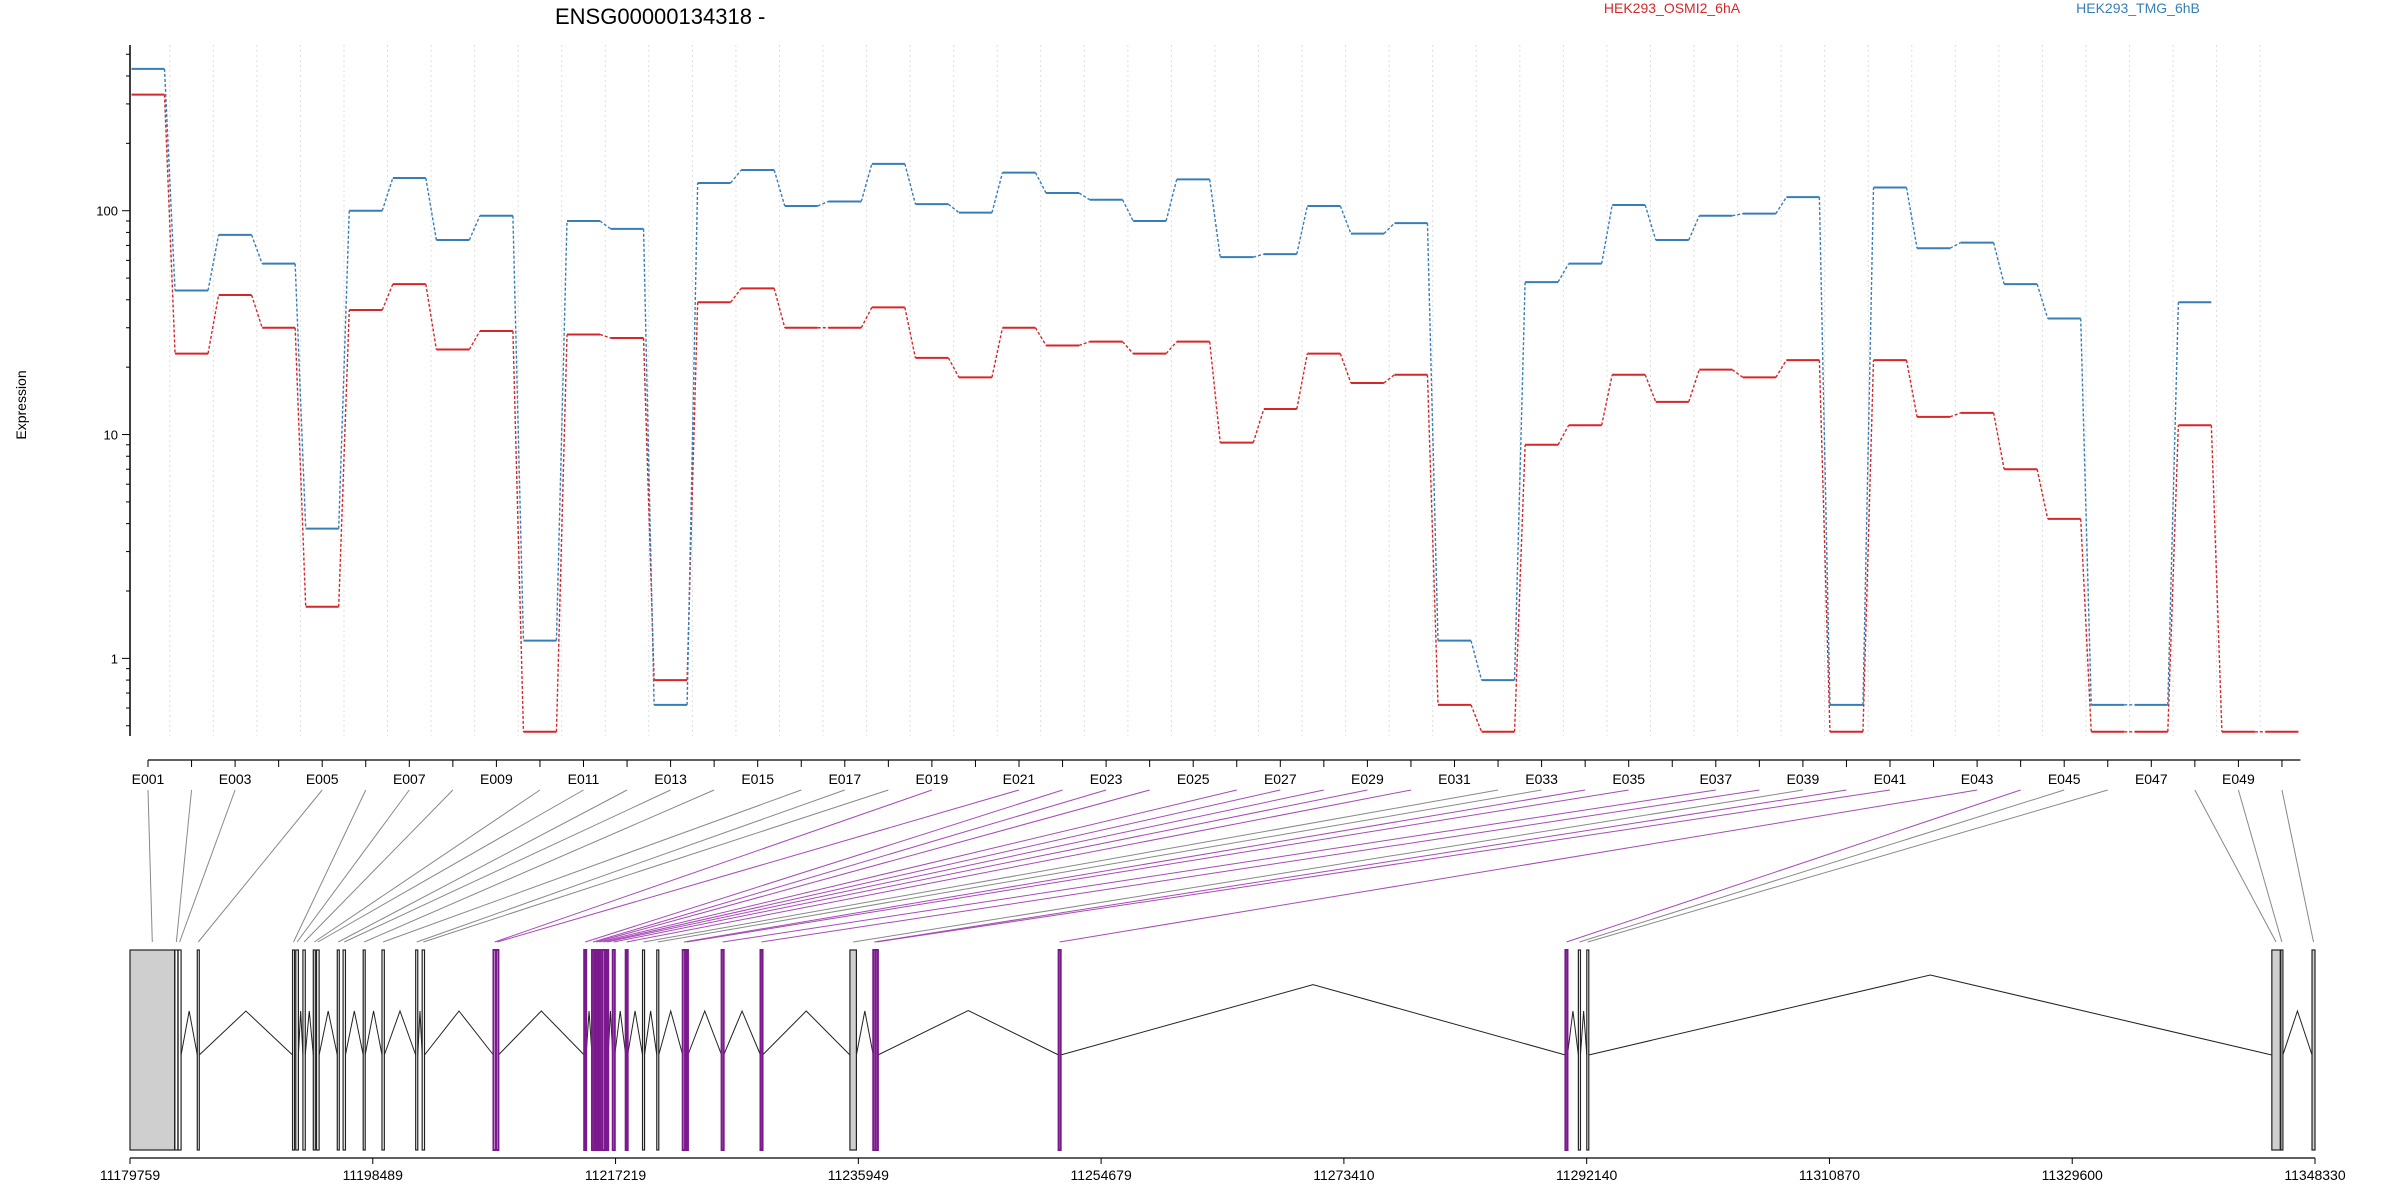  I want to click on exon-label-E025: E025, so click(1193, 779).